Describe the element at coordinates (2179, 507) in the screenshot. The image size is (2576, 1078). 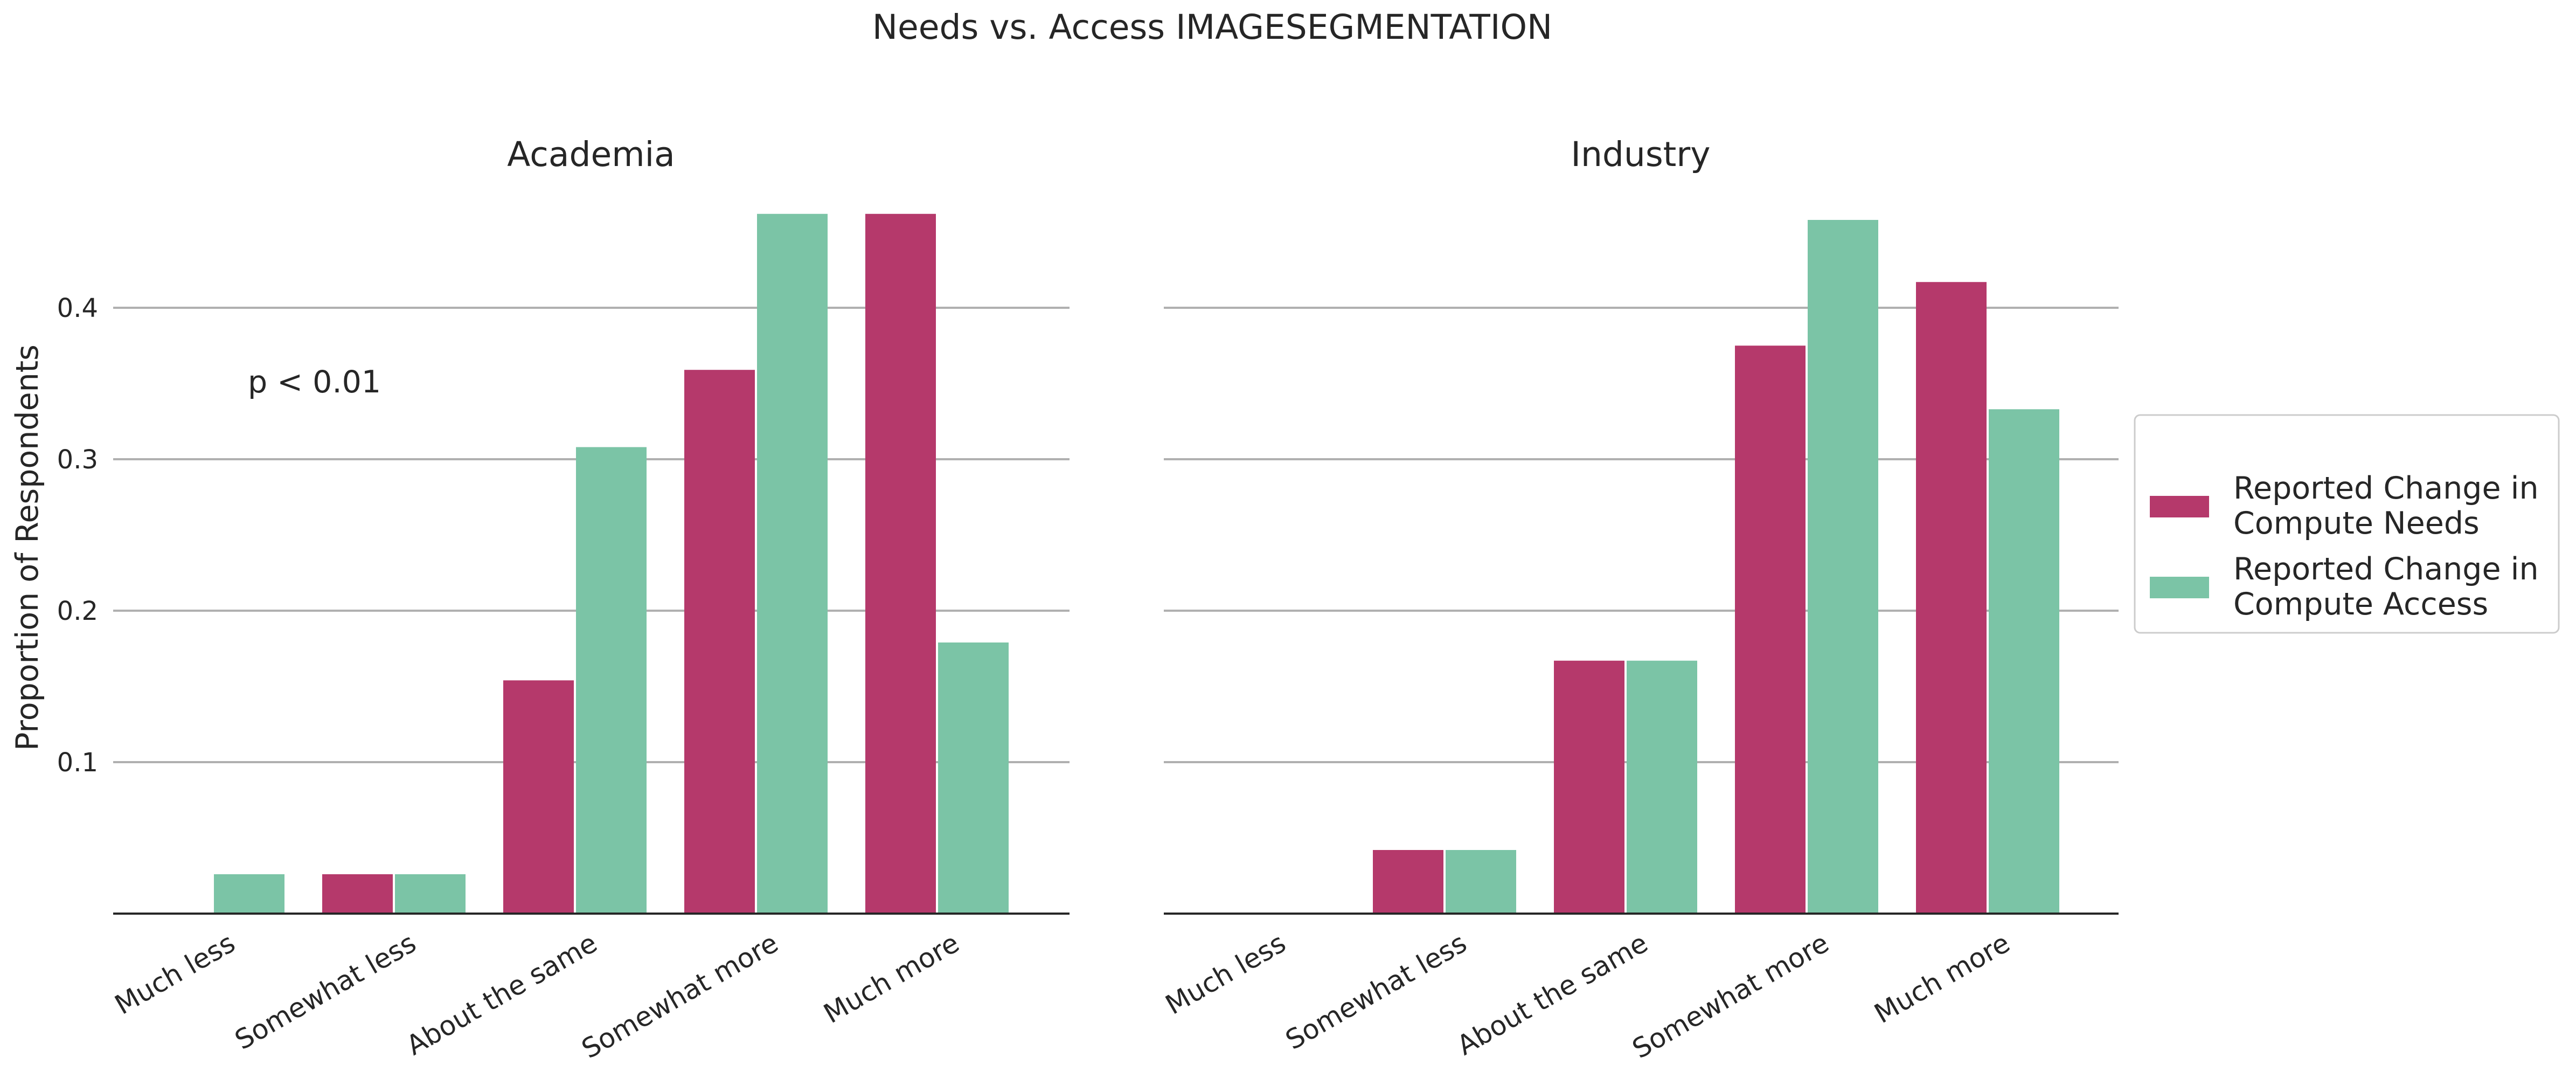
I see `legend-swatch-needs` at that location.